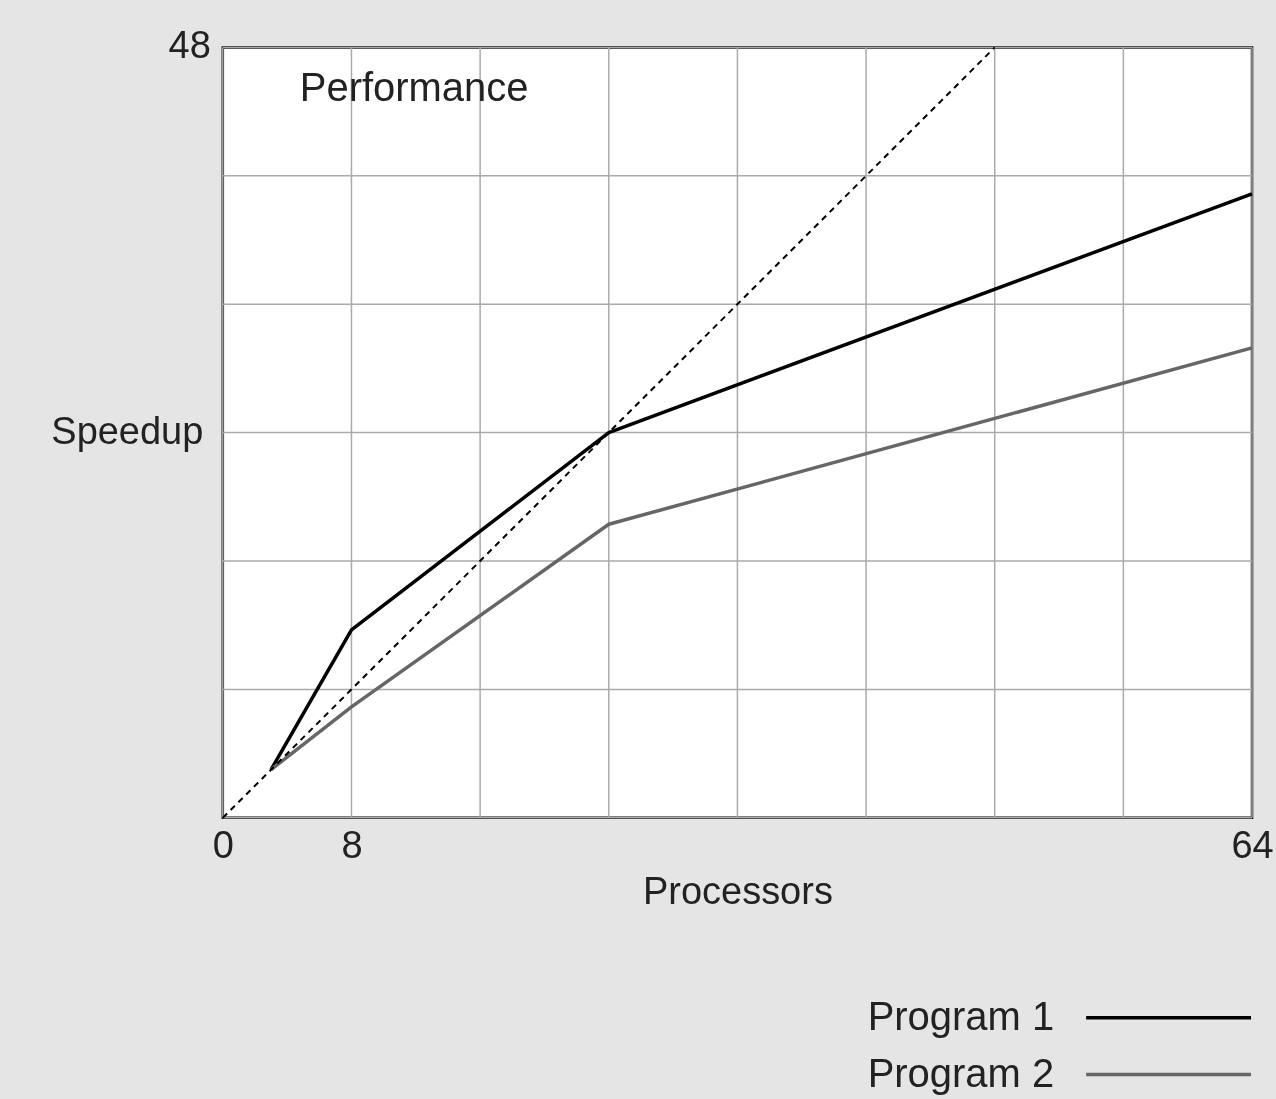 The height and width of the screenshot is (1099, 1276). Describe the element at coordinates (352, 845) in the screenshot. I see `x-tick-label: 8` at that location.